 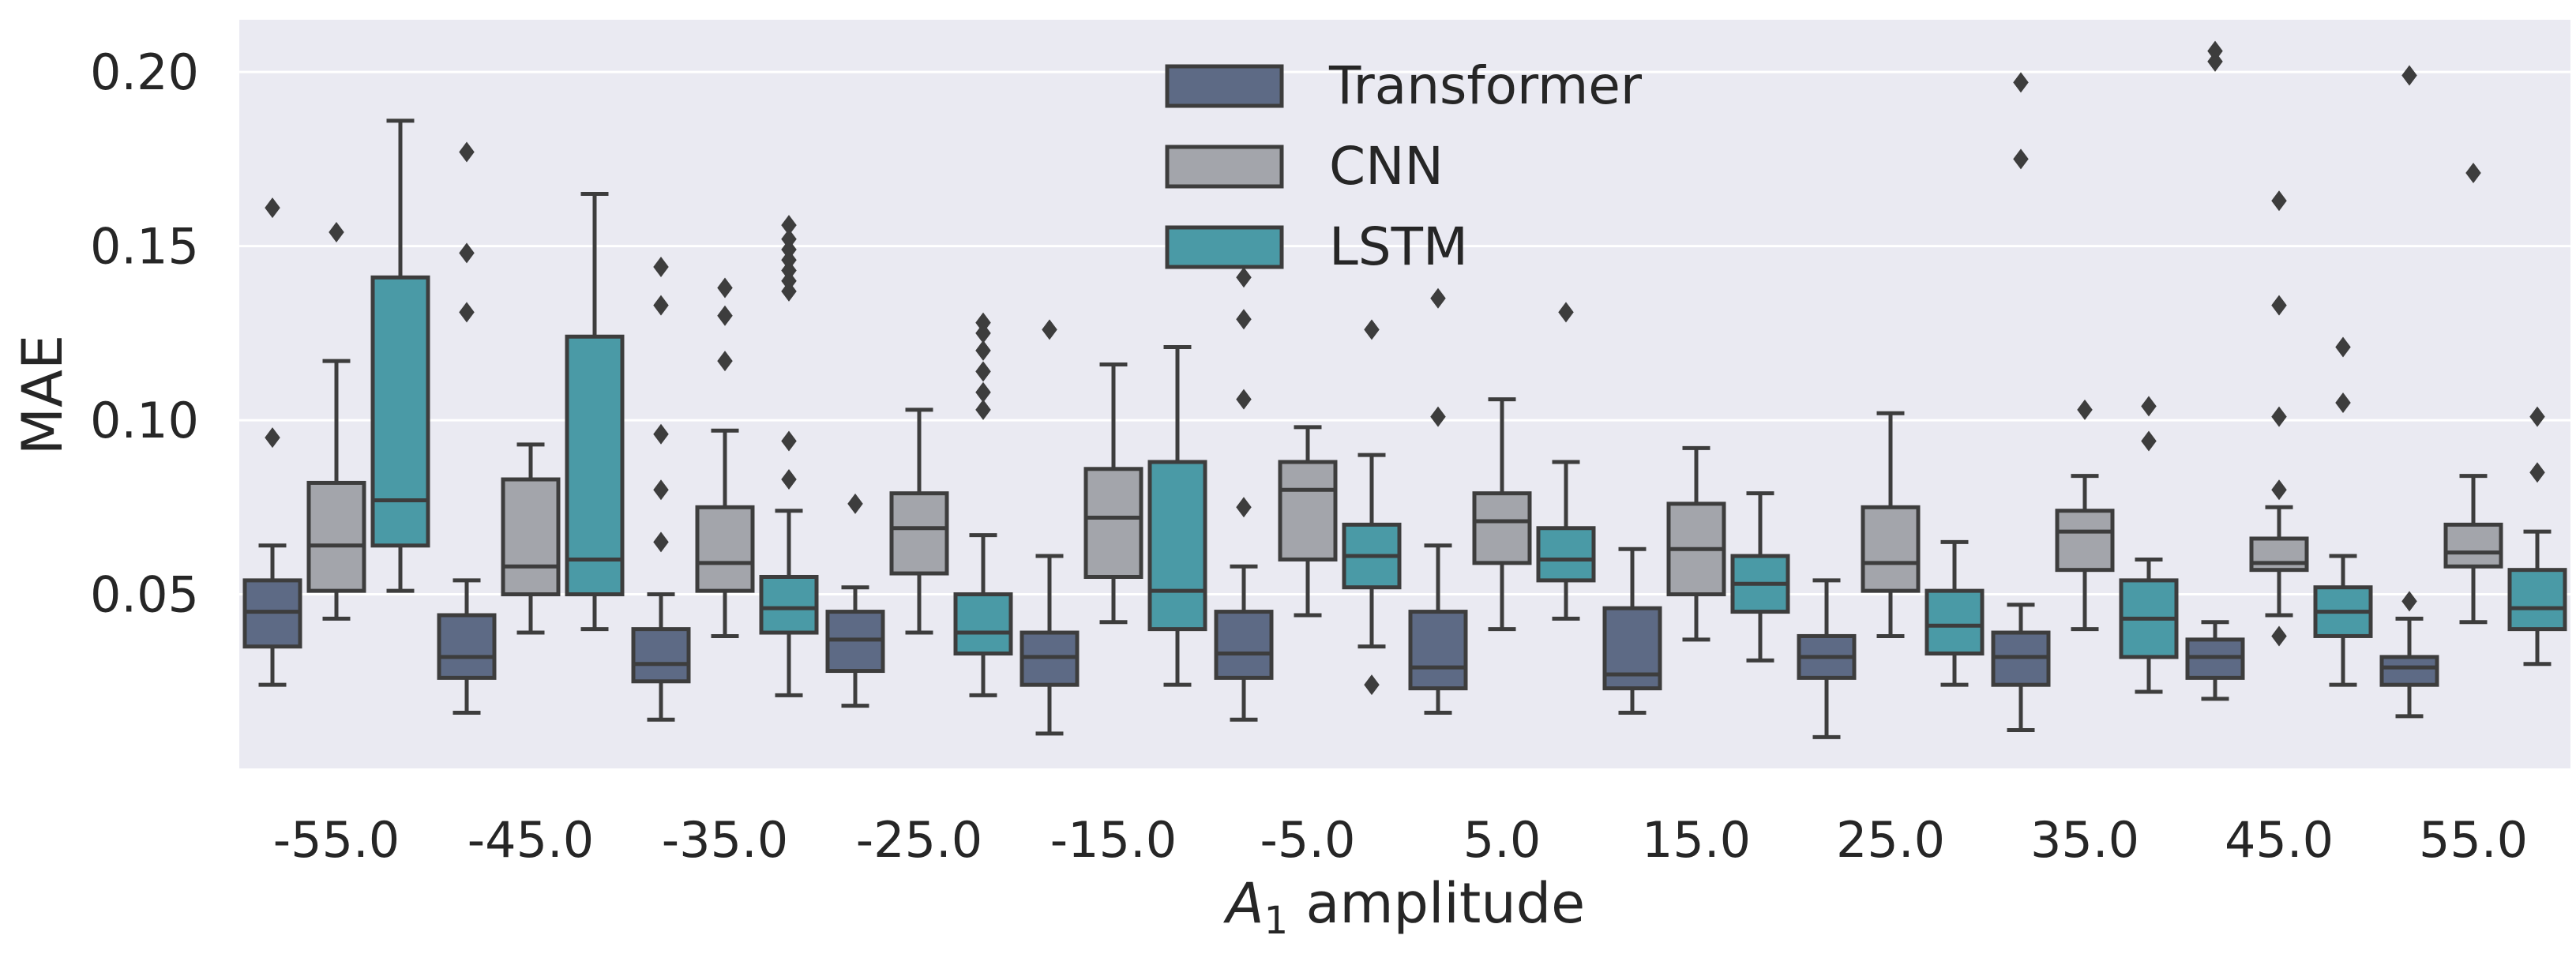 I want to click on x-tick-label: -55.0, so click(x=336, y=840).